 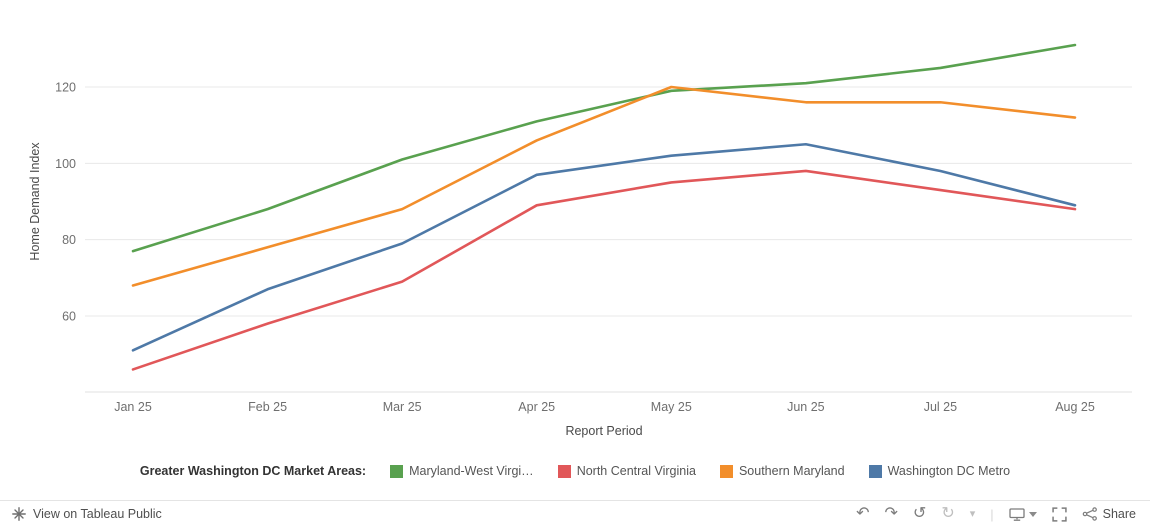 What do you see at coordinates (69, 240) in the screenshot?
I see `y-tick-label: 80` at bounding box center [69, 240].